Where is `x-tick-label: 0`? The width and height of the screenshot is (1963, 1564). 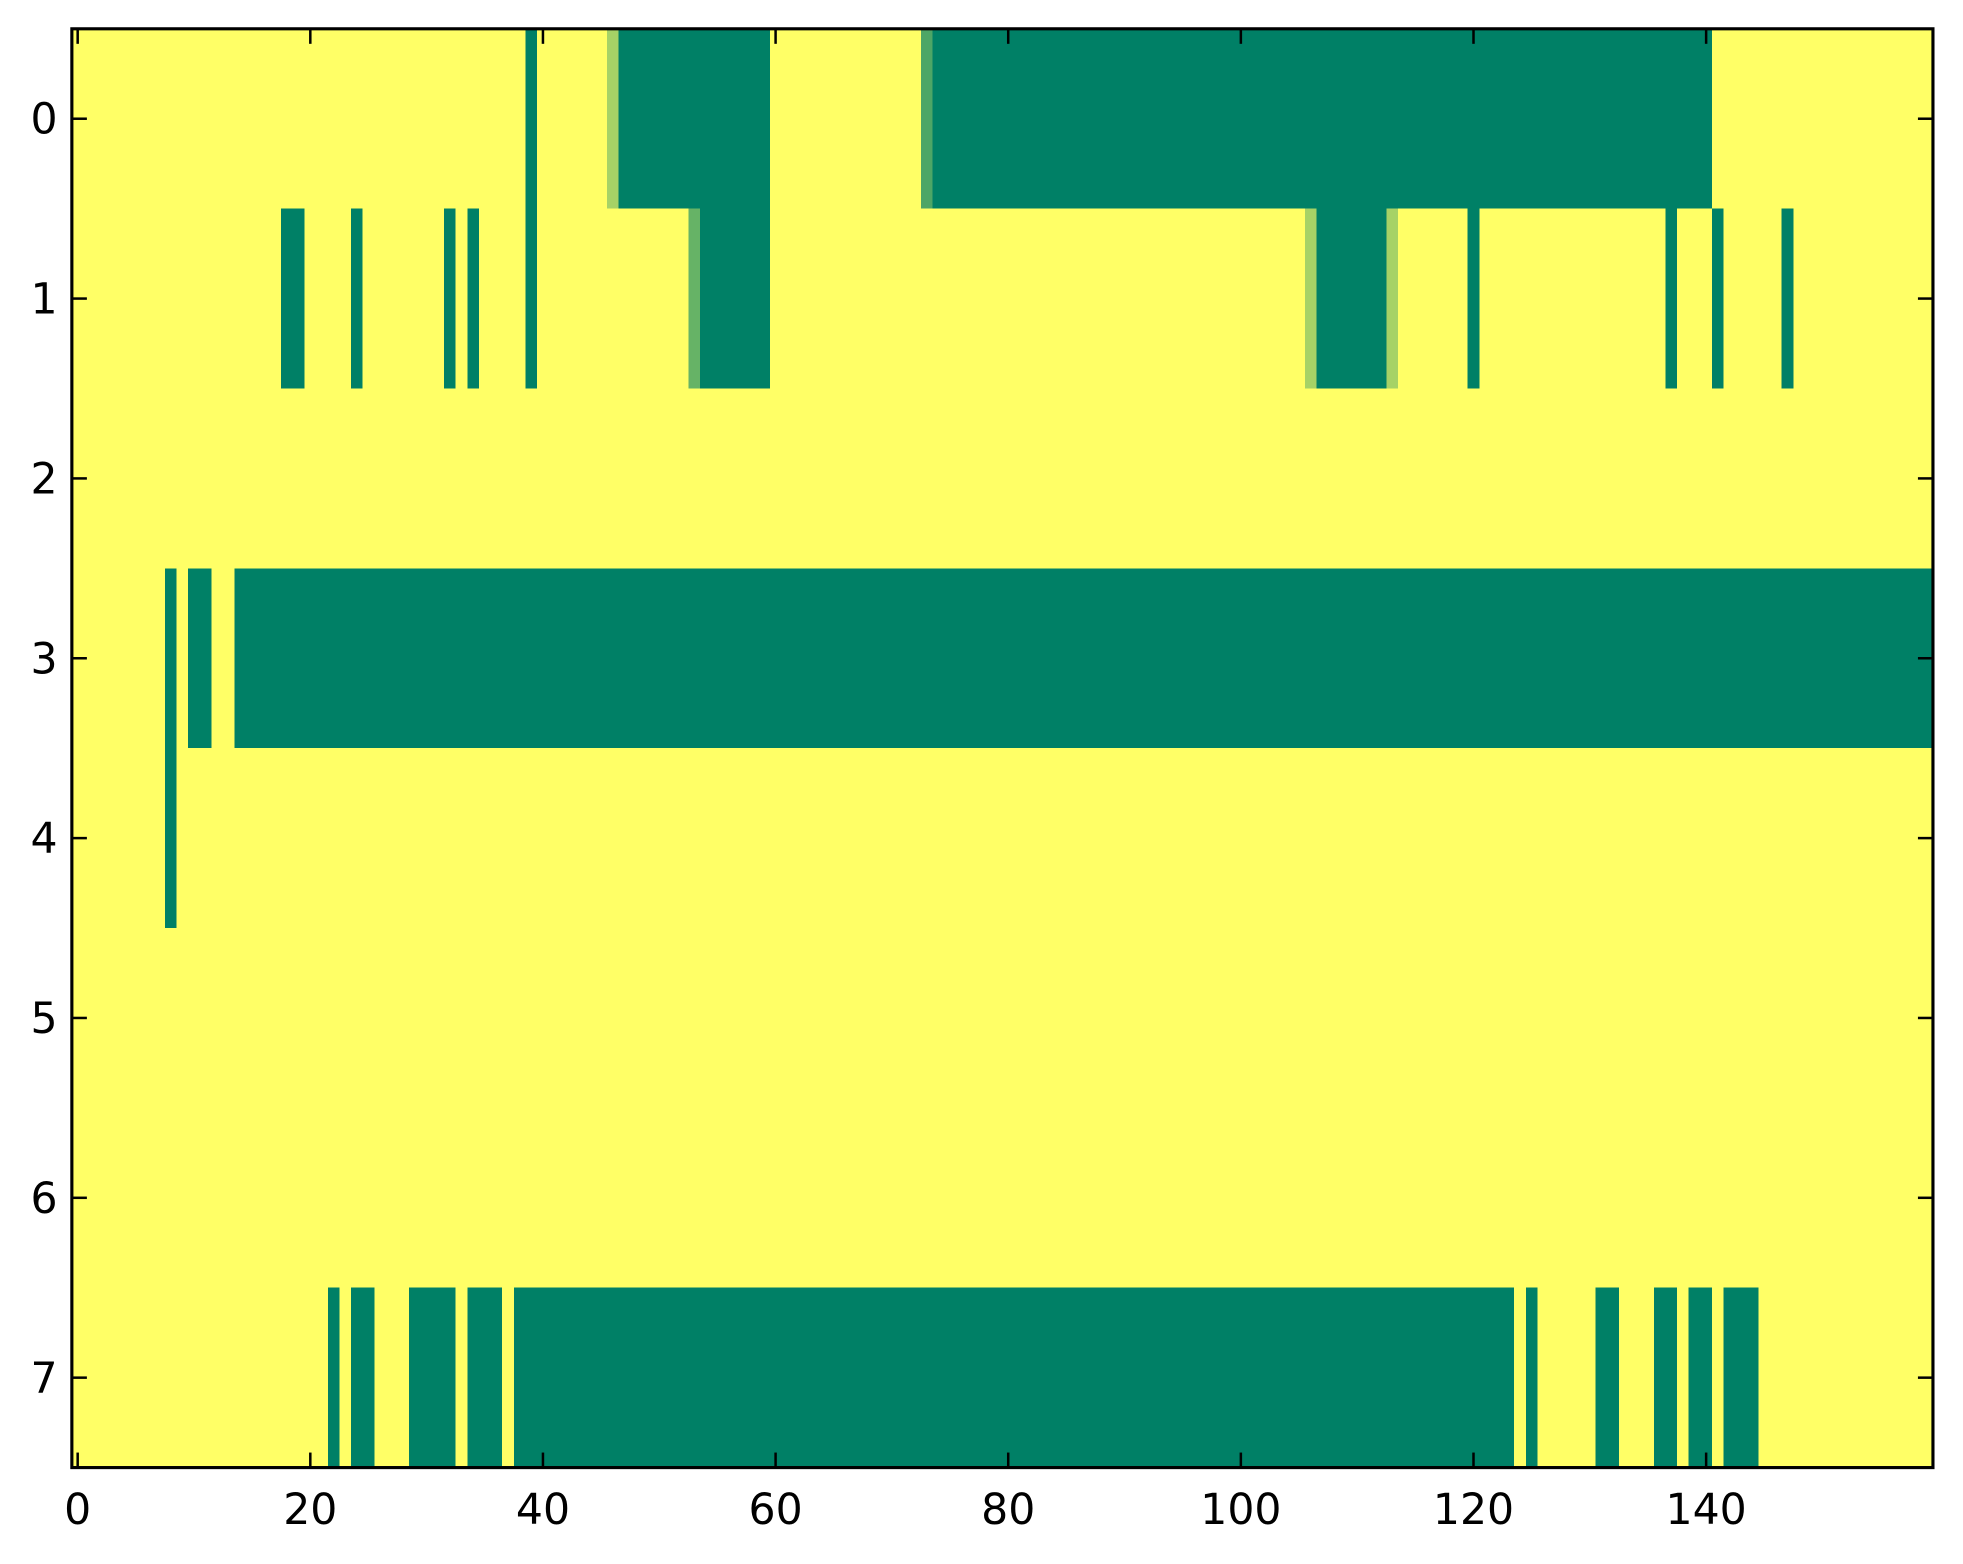
x-tick-label: 0 is located at coordinates (77, 1510).